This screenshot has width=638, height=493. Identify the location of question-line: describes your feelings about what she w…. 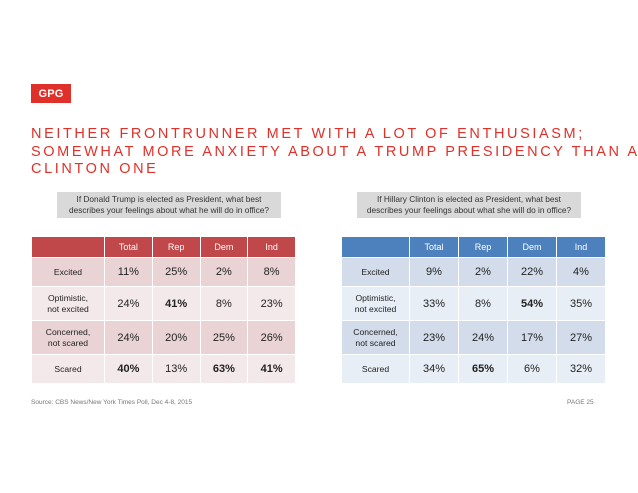
(469, 210).